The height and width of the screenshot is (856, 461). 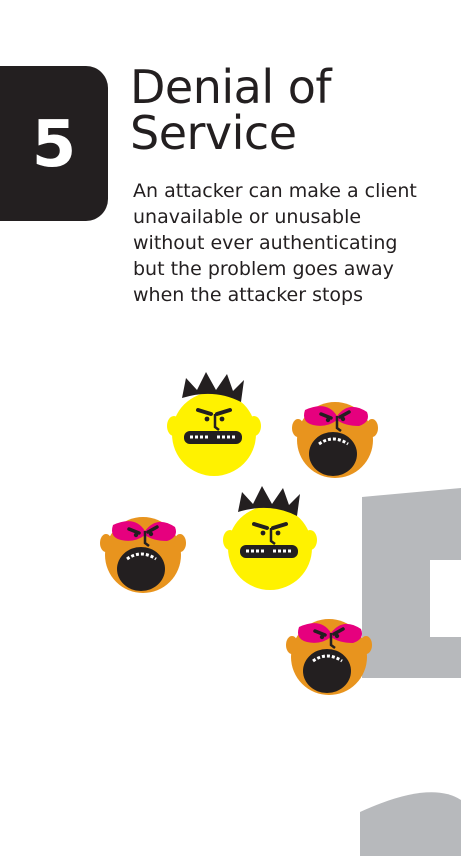 I want to click on description-line: unavailable or unusable, so click(x=247, y=217).